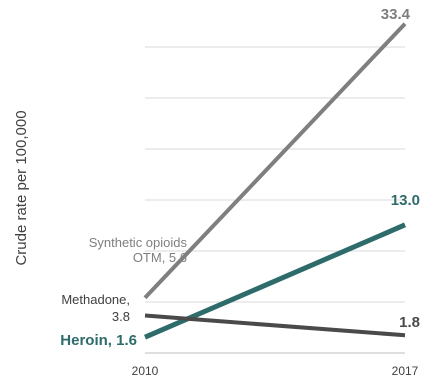  I want to click on x-axis-ticks: 2010 2017, so click(275, 371).